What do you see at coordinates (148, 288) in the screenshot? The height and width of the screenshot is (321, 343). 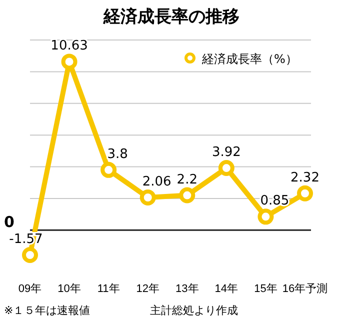 I see `x-tick-label: 12年` at bounding box center [148, 288].